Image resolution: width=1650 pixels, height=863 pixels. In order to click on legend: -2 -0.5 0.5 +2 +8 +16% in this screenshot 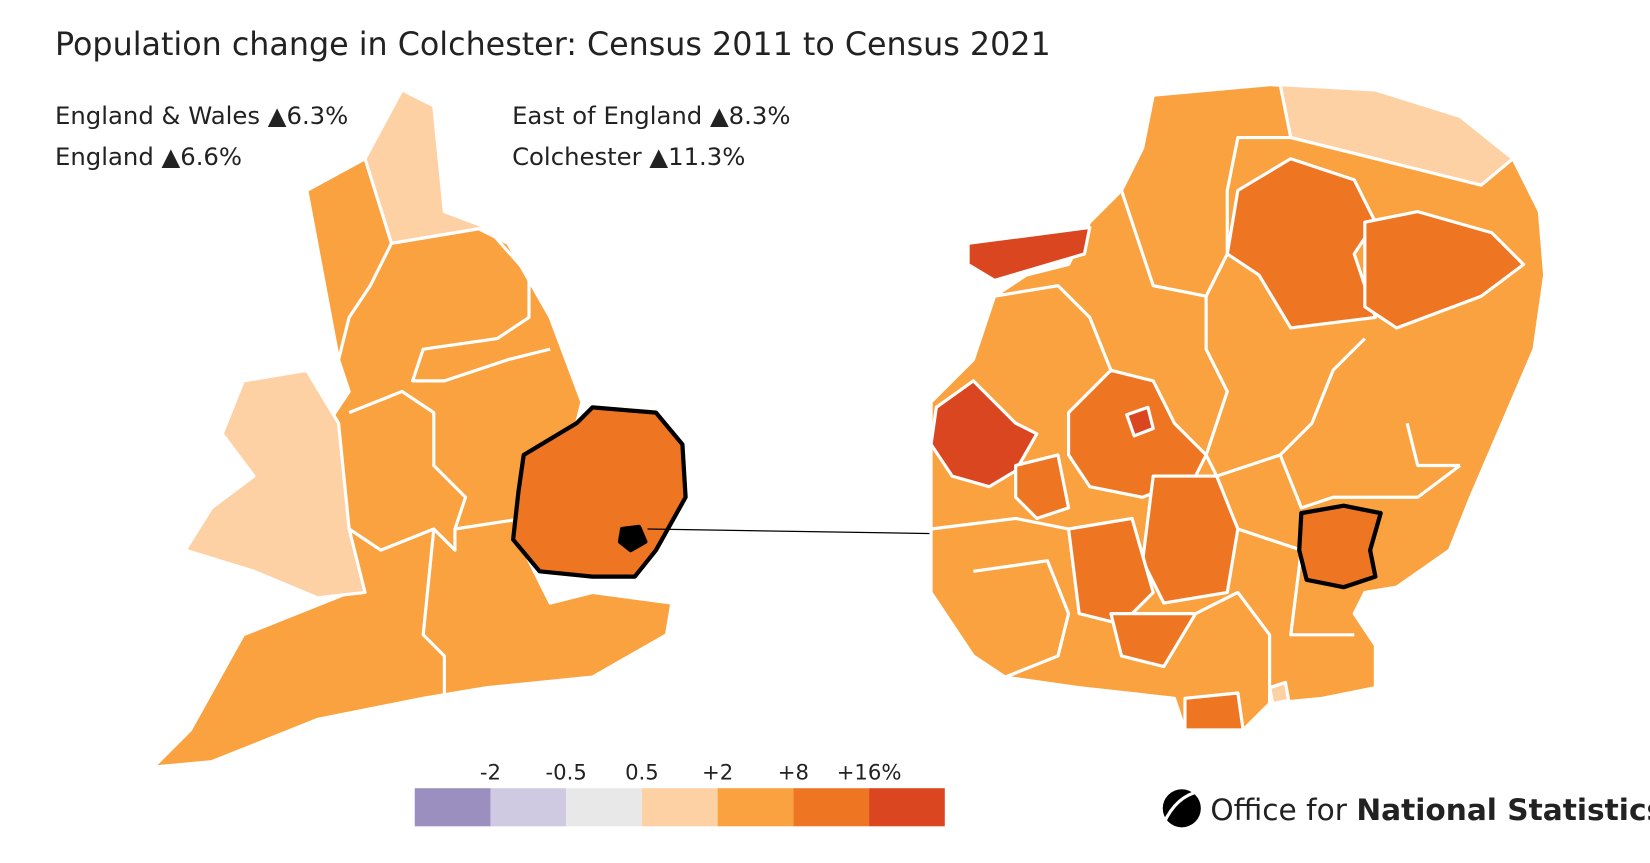, I will do `click(679, 793)`.